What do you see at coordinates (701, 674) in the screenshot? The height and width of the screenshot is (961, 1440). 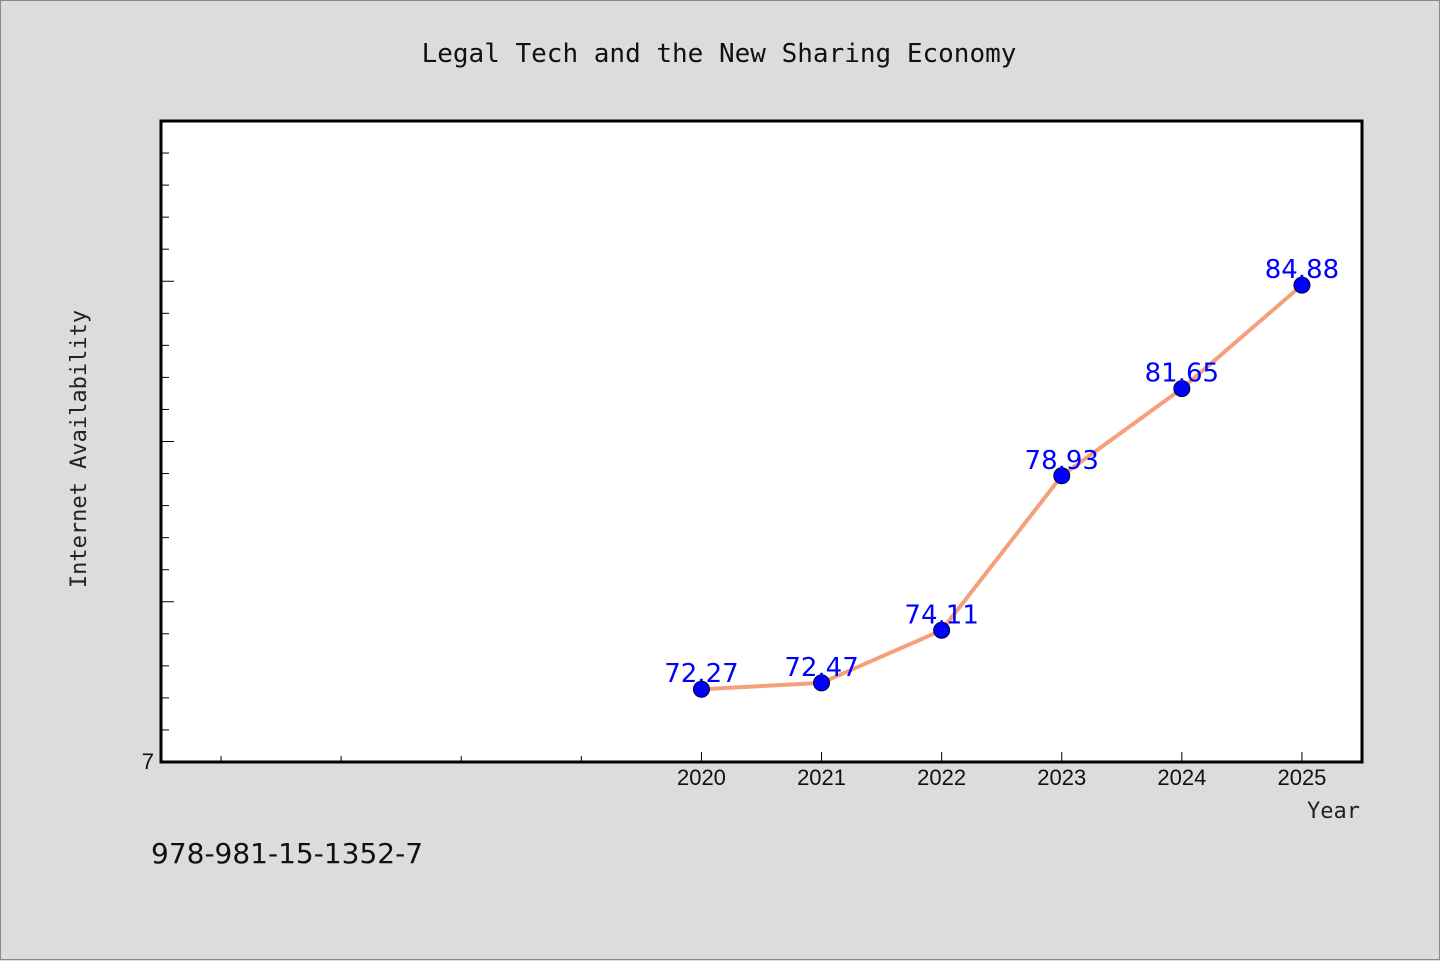 I see `data-label: 72.27` at bounding box center [701, 674].